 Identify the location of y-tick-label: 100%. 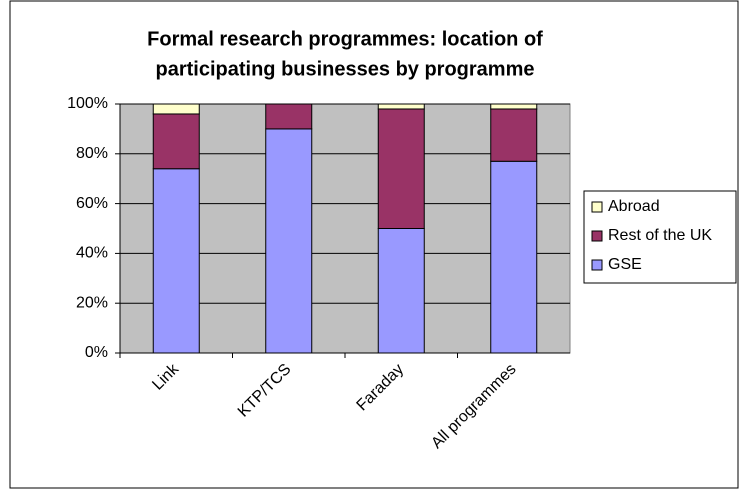
(87, 103).